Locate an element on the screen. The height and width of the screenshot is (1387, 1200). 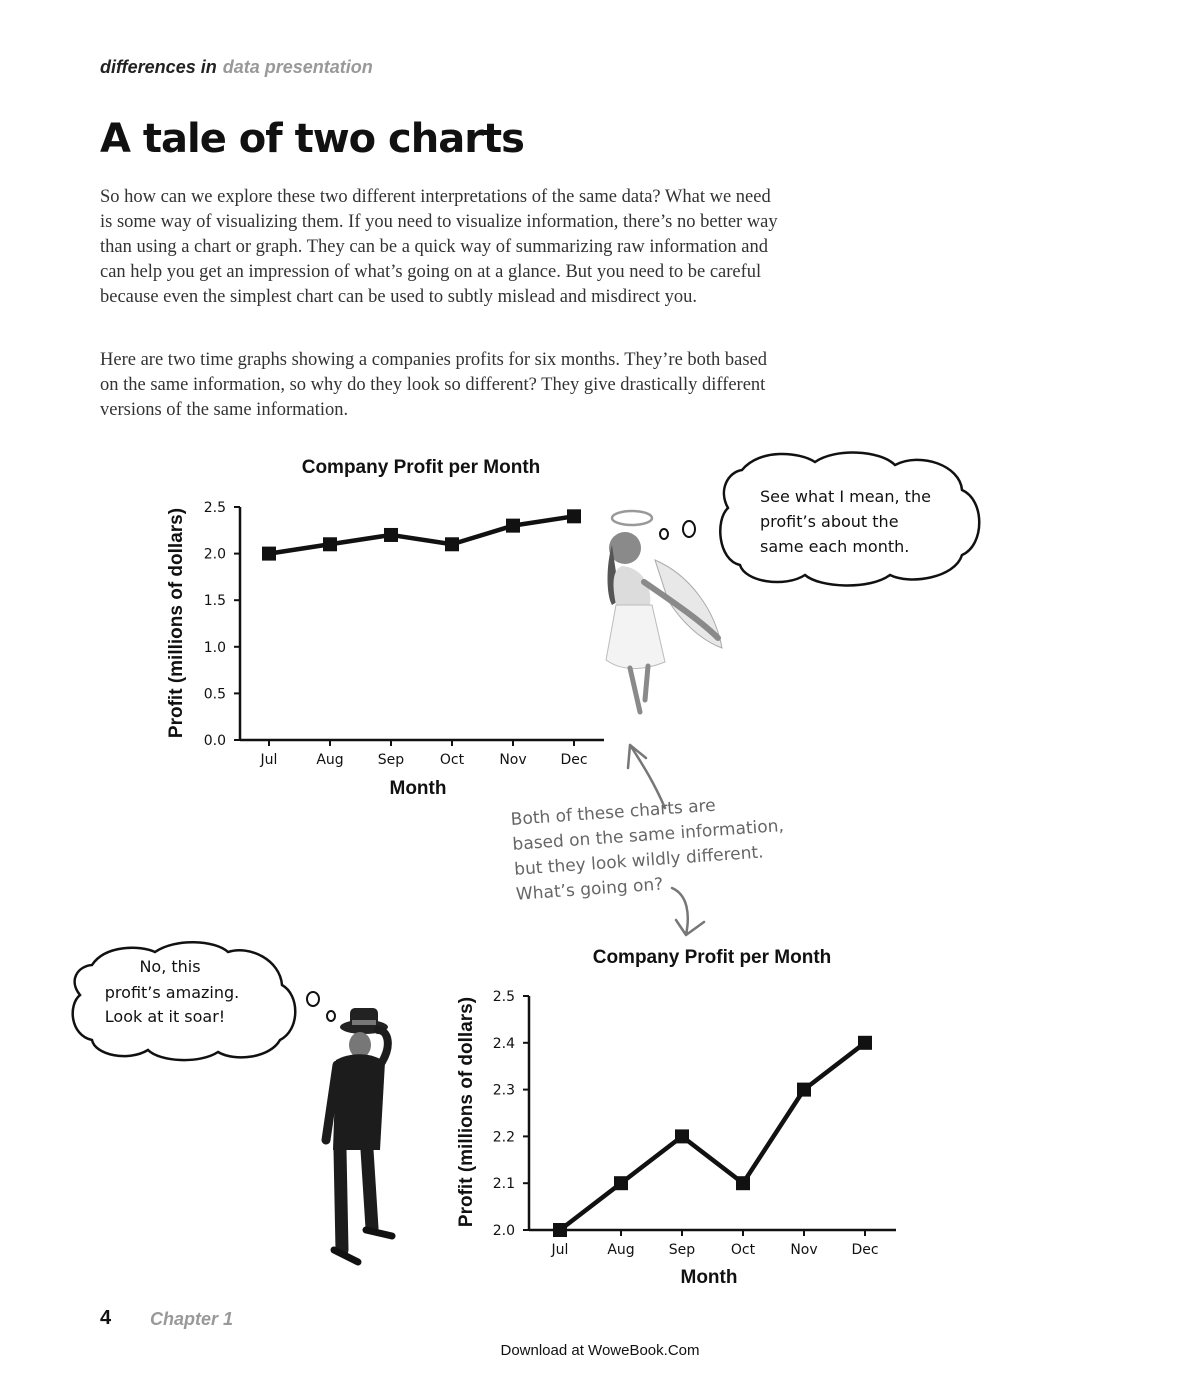
download-note: Download at WoweBook.Com is located at coordinates (600, 1350).